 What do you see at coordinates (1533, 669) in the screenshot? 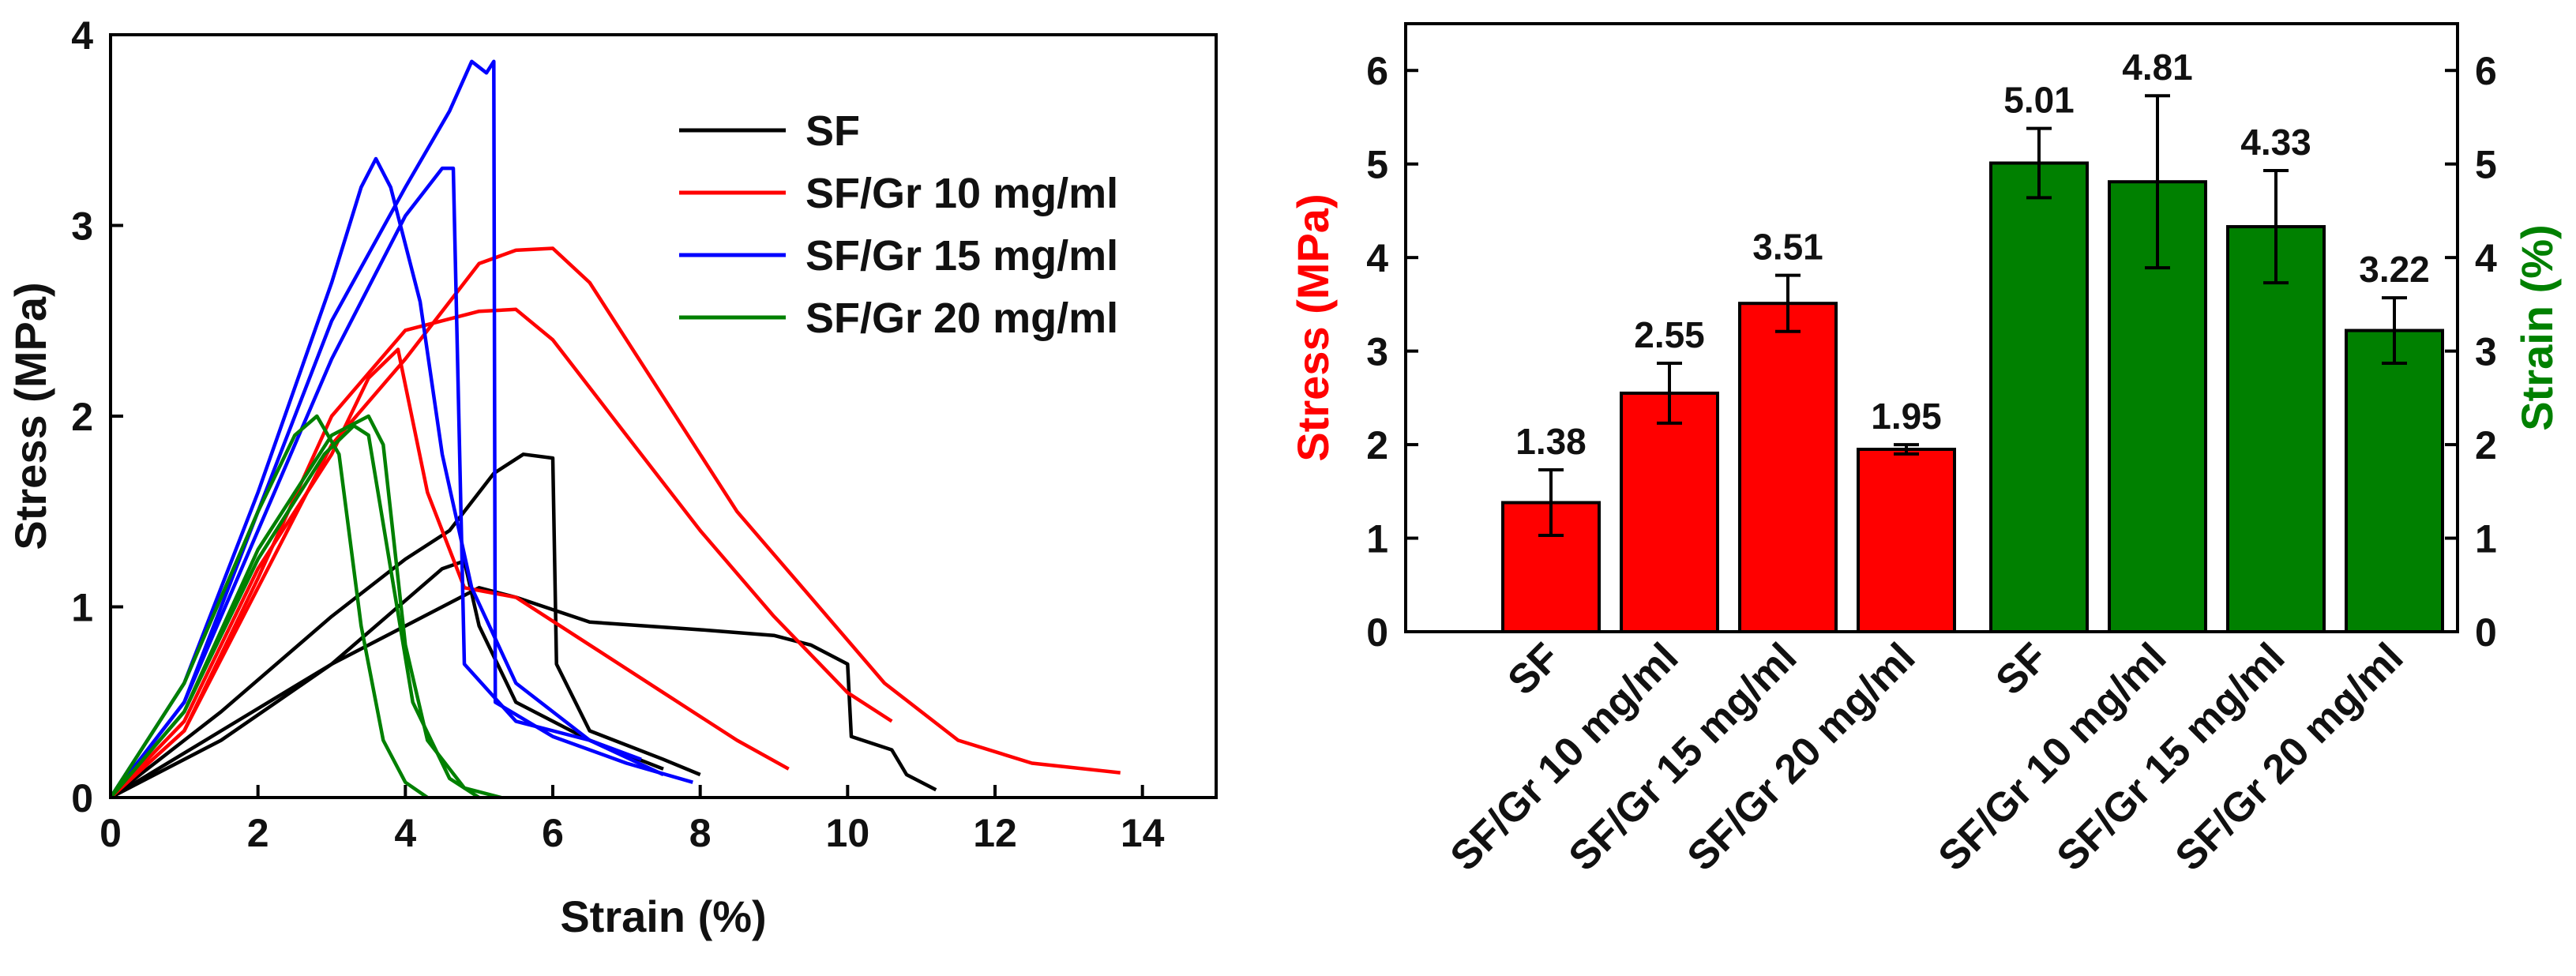
I see `category-label-0-0: SF` at bounding box center [1533, 669].